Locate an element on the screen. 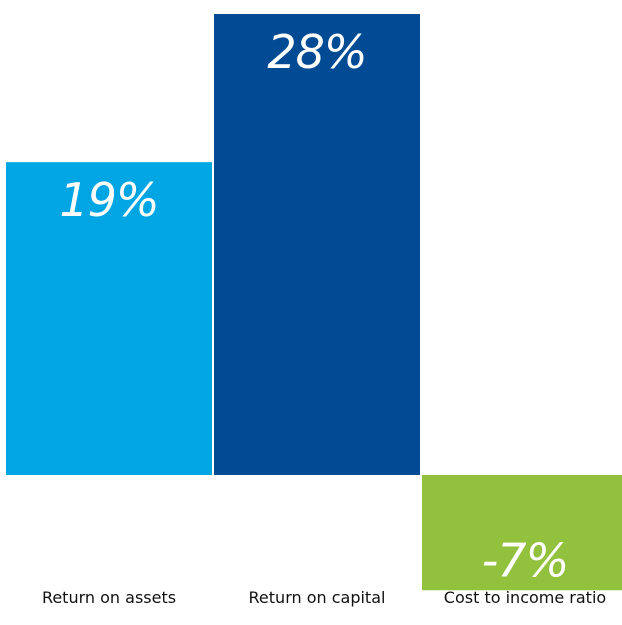  category-label-cost-to-income-ratio: Cost to income ratio is located at coordinates (525, 597).